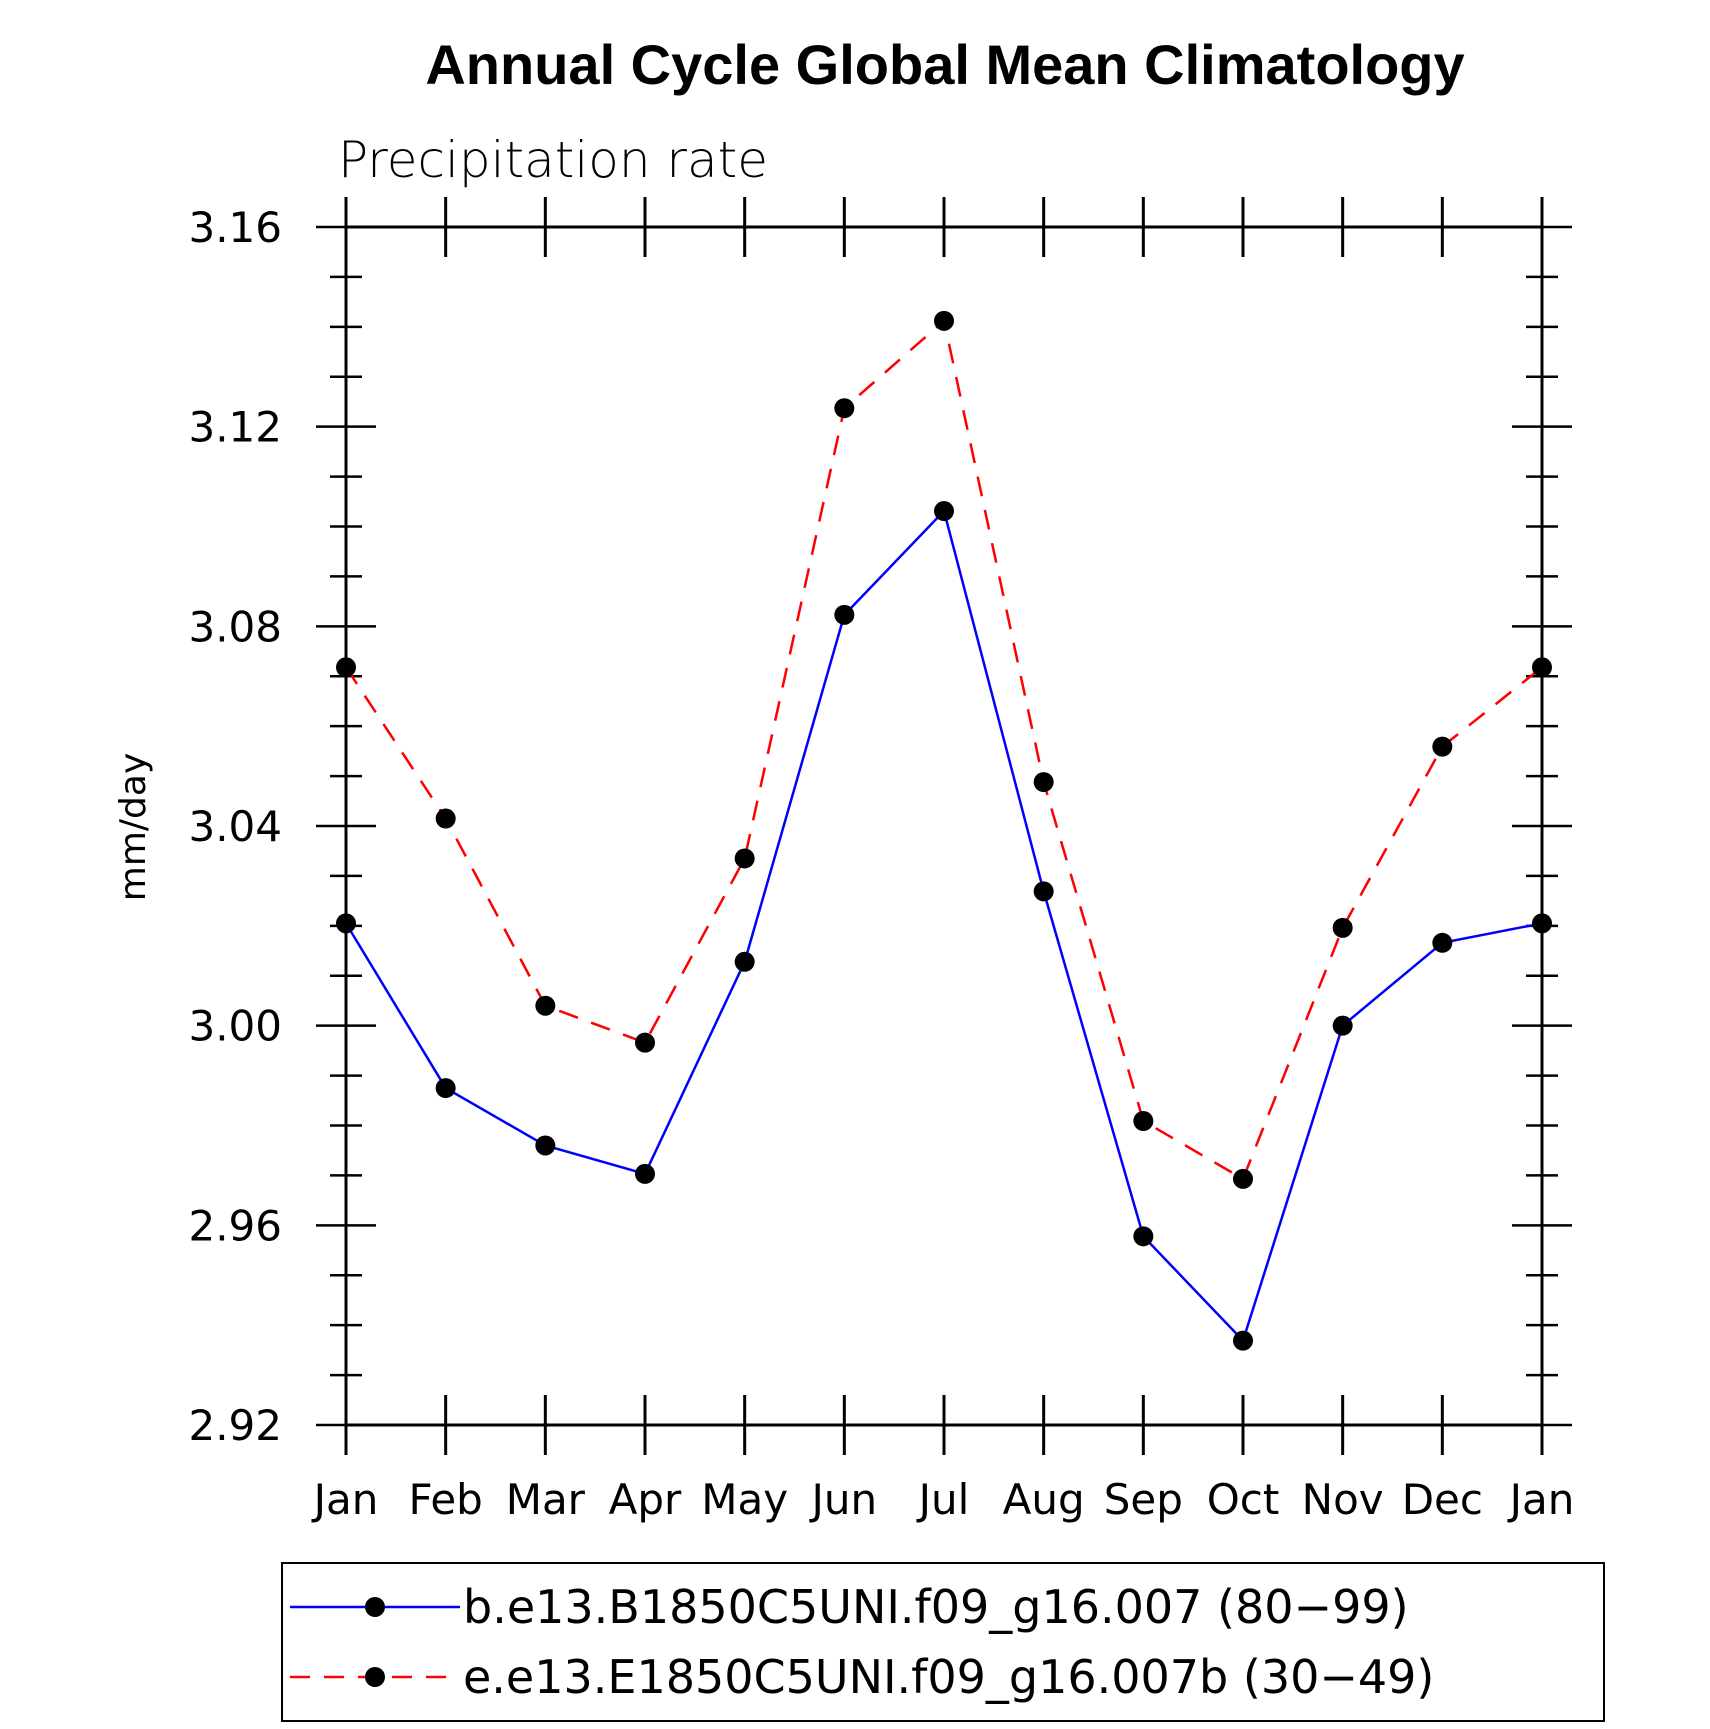  Describe the element at coordinates (744, 1499) in the screenshot. I see `x-tick-label: May` at that location.